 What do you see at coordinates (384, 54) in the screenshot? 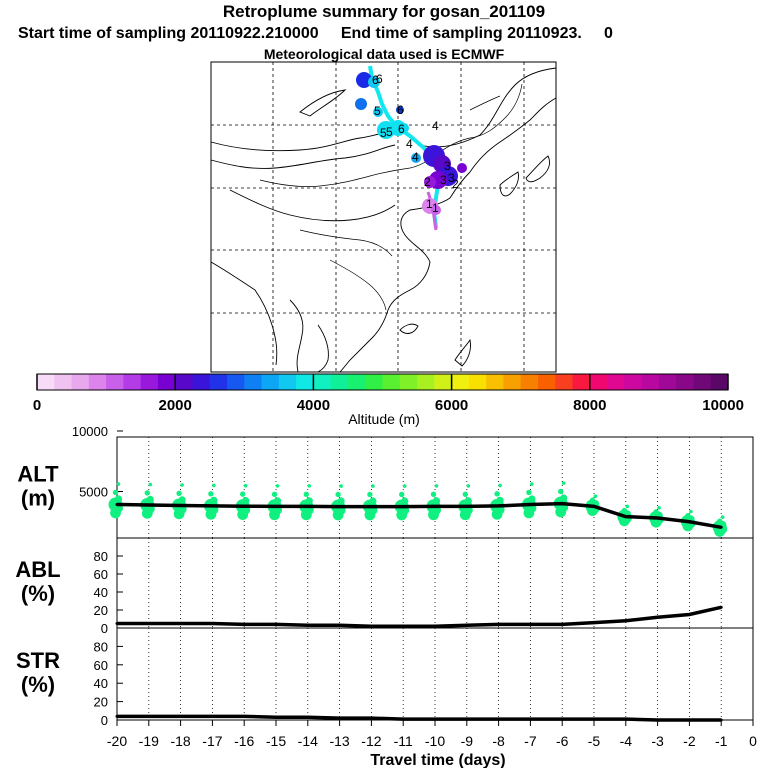
I see `met-data-note: Meteorological data used is ECMWF` at bounding box center [384, 54].